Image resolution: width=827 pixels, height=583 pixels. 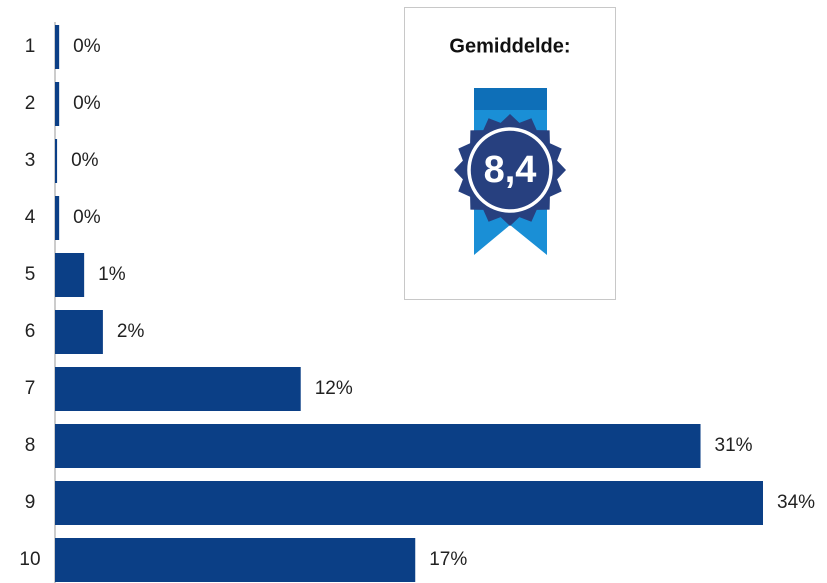 I want to click on data-label: 31%, so click(x=734, y=445).